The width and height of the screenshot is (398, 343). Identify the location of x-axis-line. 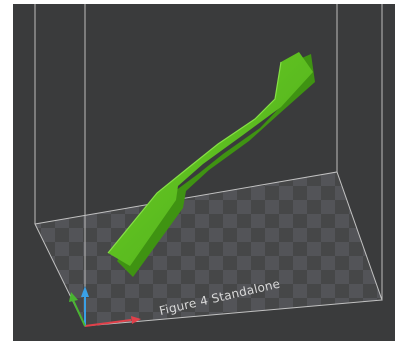
(108, 323).